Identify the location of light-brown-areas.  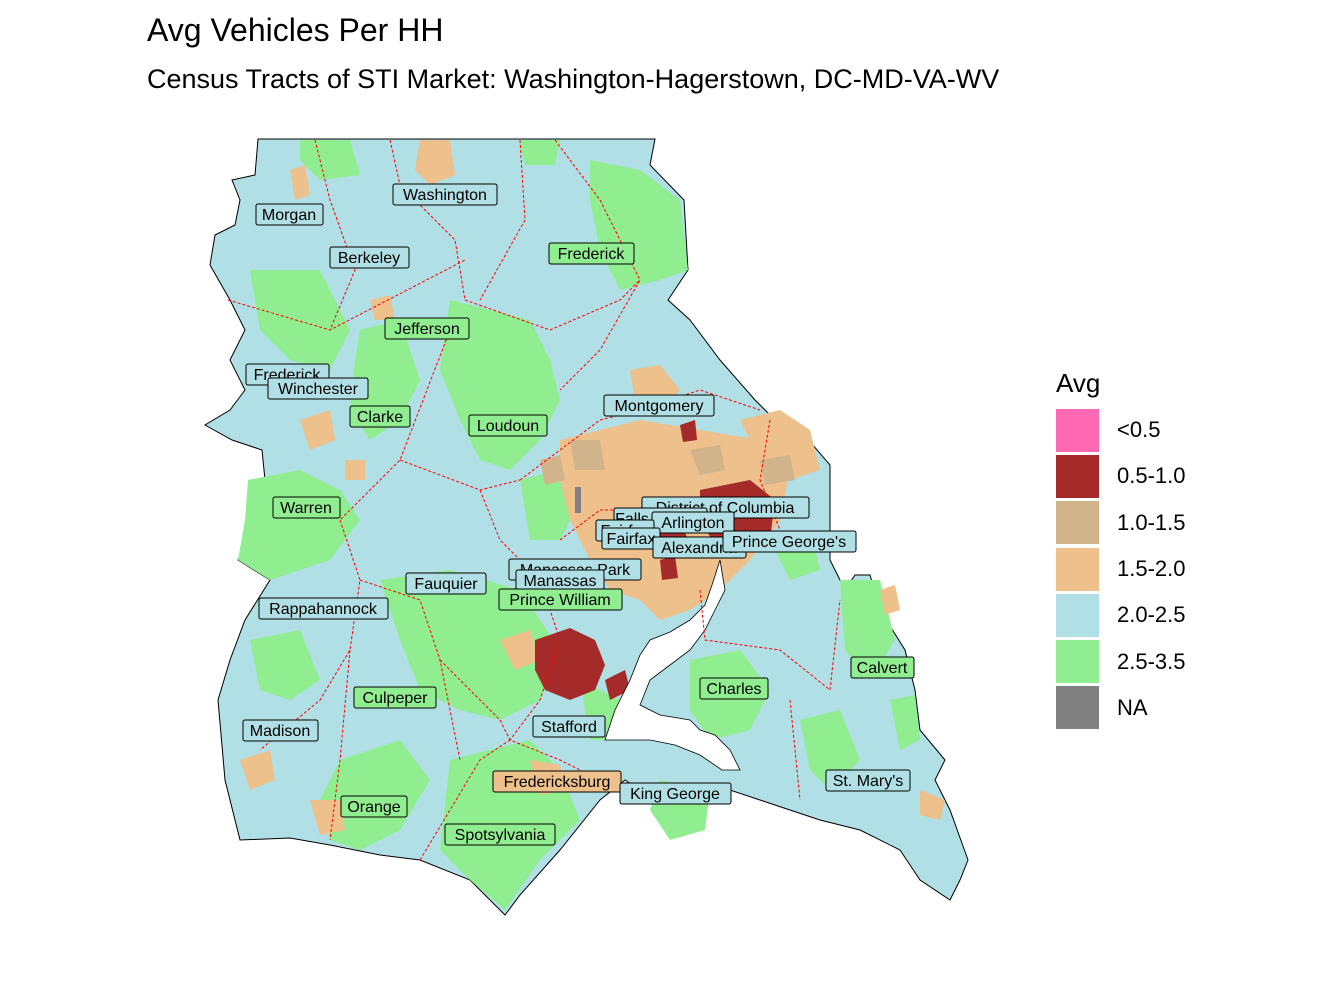
(667, 462).